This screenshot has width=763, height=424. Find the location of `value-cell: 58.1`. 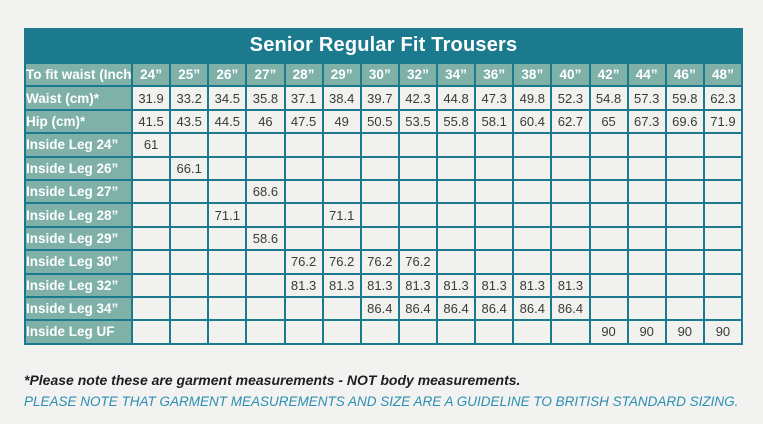

value-cell: 58.1 is located at coordinates (494, 121).